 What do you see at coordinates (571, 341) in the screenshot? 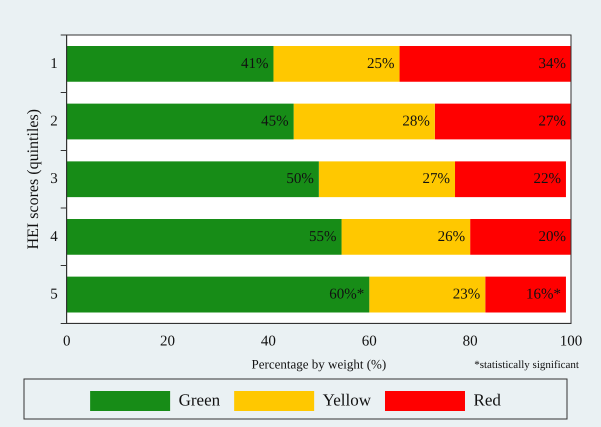
I see `x-tick-label: 100` at bounding box center [571, 341].